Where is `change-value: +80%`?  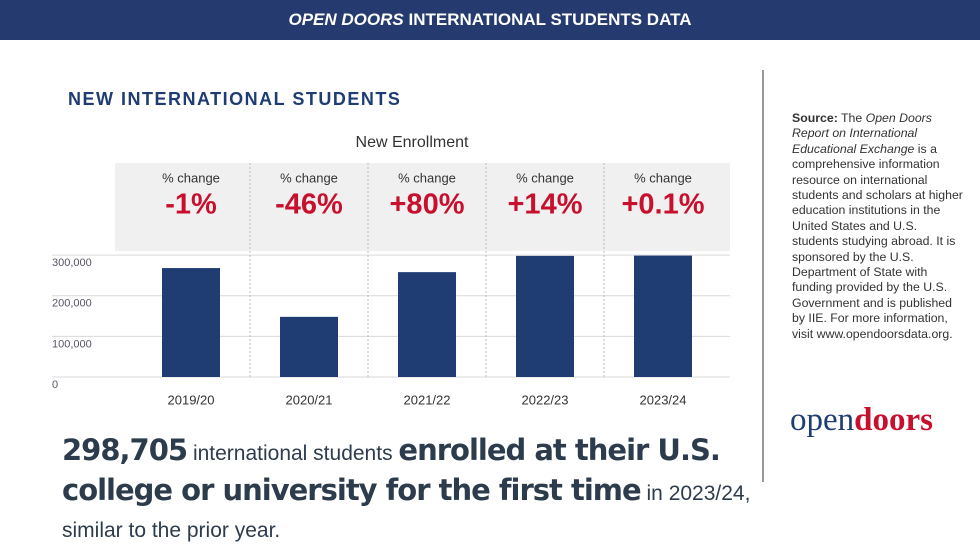
change-value: +80% is located at coordinates (427, 205).